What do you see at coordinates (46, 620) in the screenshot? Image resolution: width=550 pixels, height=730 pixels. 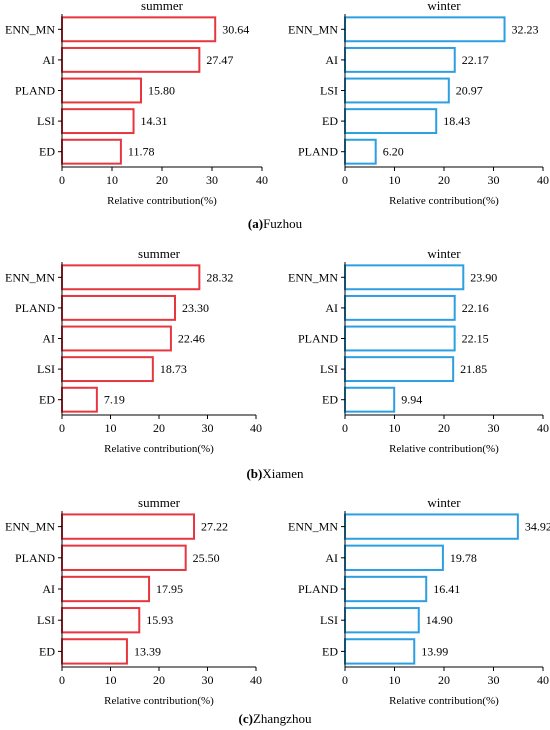 I see `panel-5-category-label-LSI: LSI` at bounding box center [46, 620].